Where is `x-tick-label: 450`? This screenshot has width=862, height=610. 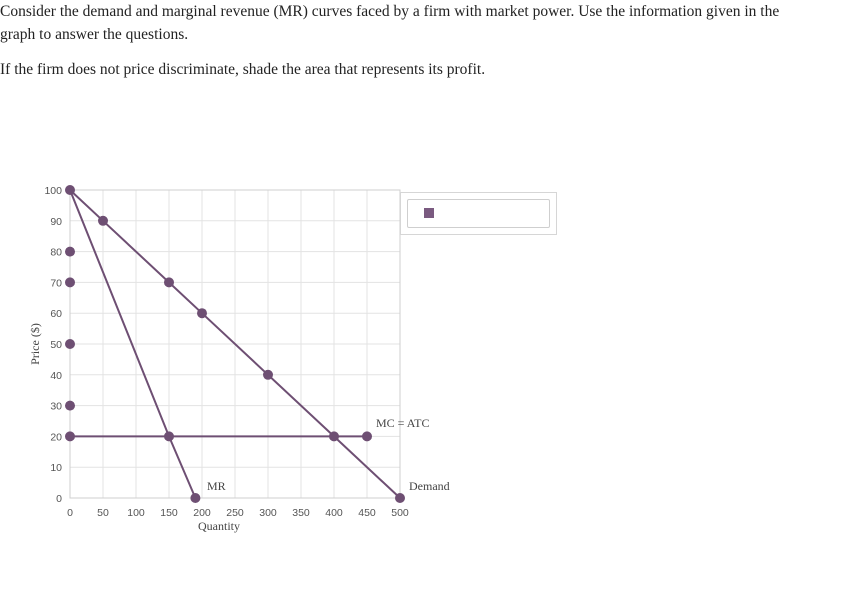
x-tick-label: 450 is located at coordinates (367, 513).